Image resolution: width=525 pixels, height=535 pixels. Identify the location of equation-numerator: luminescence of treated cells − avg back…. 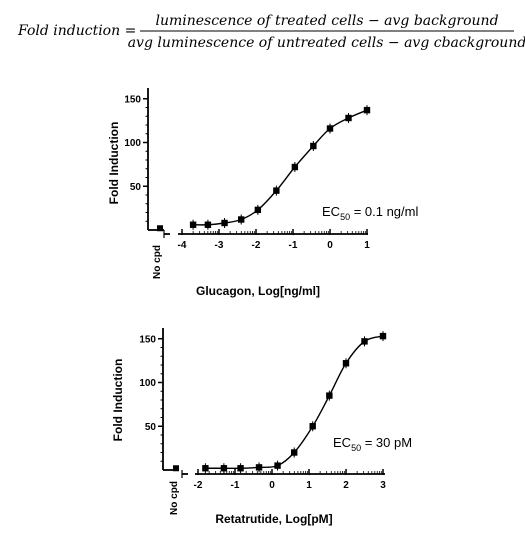
(326, 21).